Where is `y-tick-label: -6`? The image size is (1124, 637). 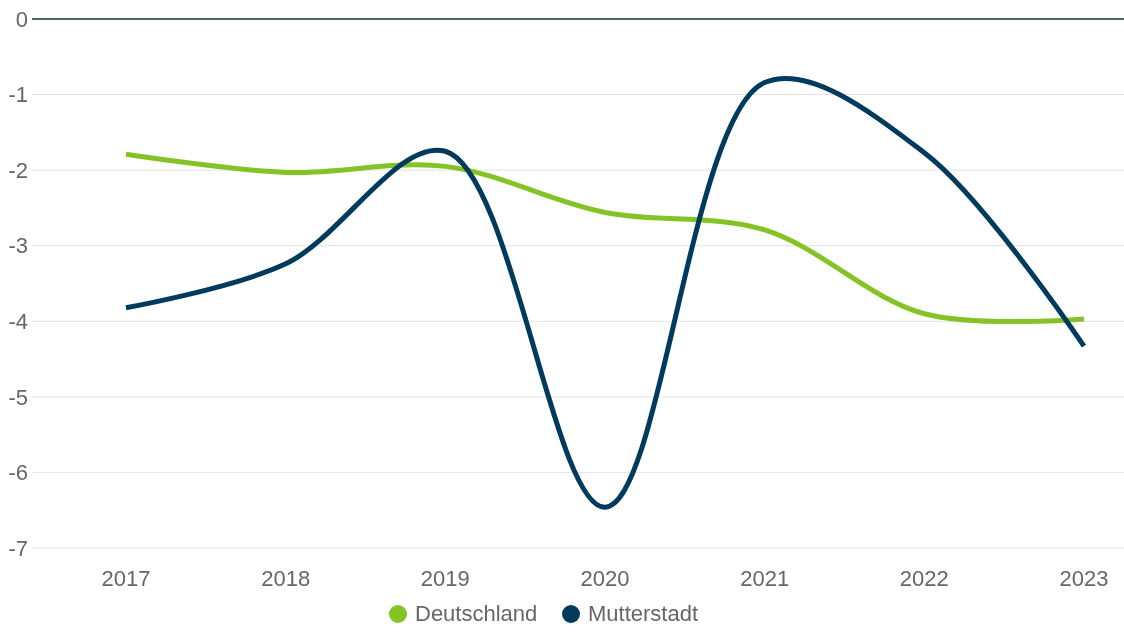 y-tick-label: -6 is located at coordinates (18, 473).